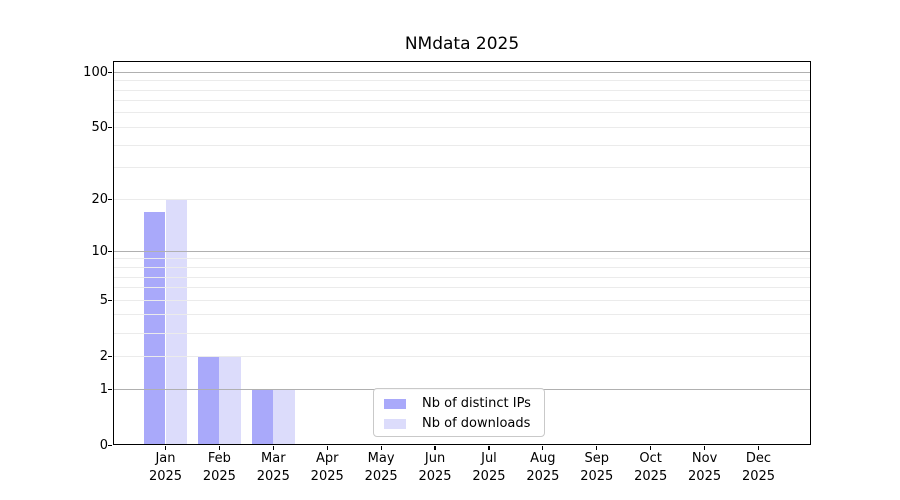 This screenshot has width=900, height=500. What do you see at coordinates (651, 467) in the screenshot?
I see `x-axis-tick-label: Oct 2025` at bounding box center [651, 467].